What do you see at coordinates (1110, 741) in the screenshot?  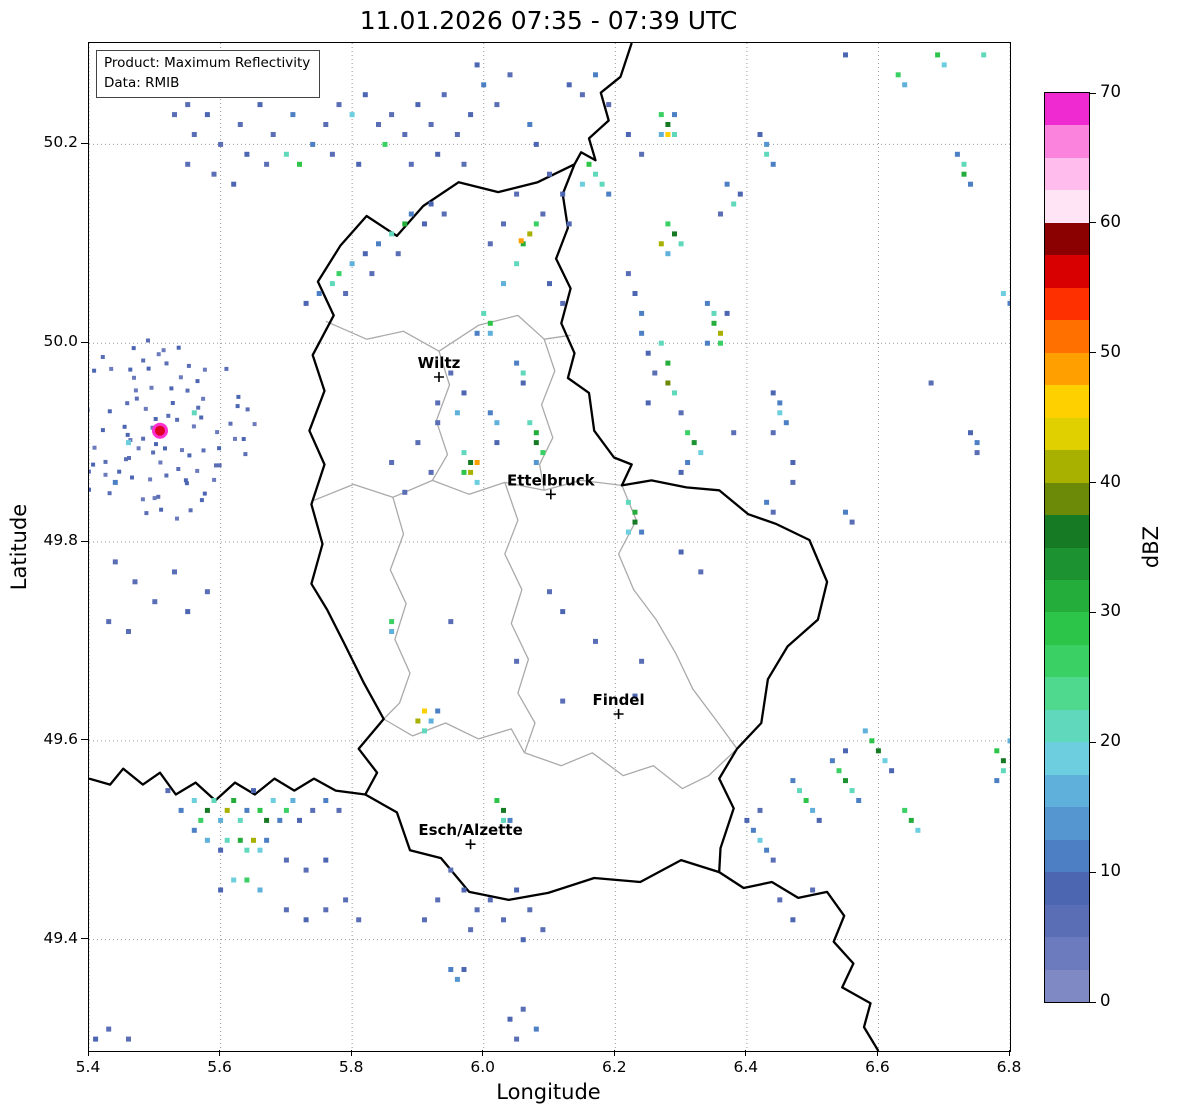 I see `colorbar-tick-label: 20` at bounding box center [1110, 741].